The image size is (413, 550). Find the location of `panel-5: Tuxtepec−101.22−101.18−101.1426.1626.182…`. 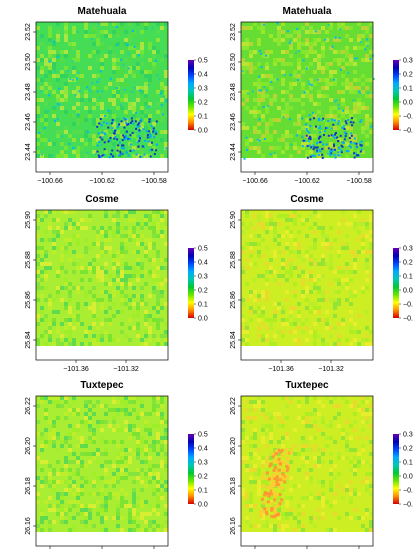

panel-5: Tuxtepec−101.22−101.18−101.1426.1626.182… is located at coordinates (116, 464).